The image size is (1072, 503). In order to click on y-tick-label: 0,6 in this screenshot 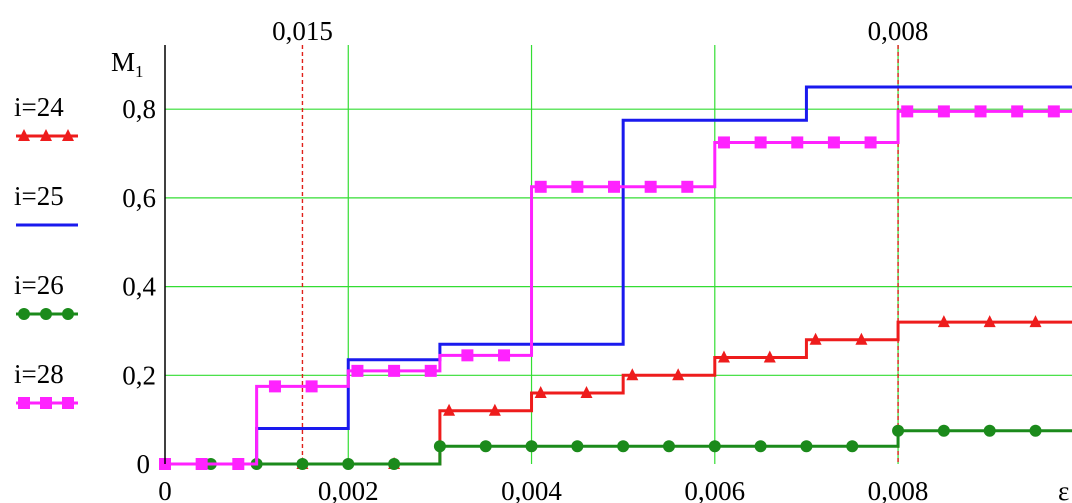, I will do `click(139, 198)`.